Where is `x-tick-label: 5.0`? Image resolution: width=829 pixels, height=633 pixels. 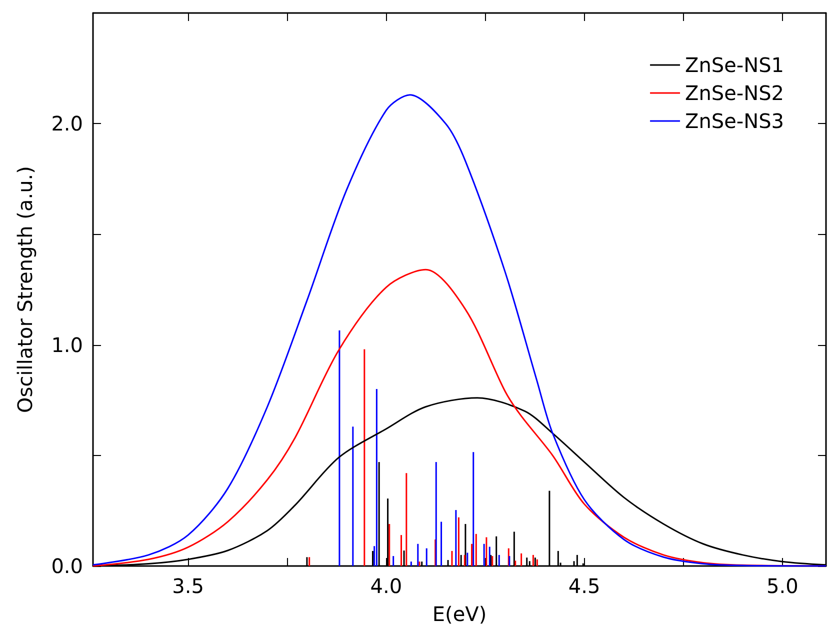 x-tick-label: 5.0 is located at coordinates (782, 586).